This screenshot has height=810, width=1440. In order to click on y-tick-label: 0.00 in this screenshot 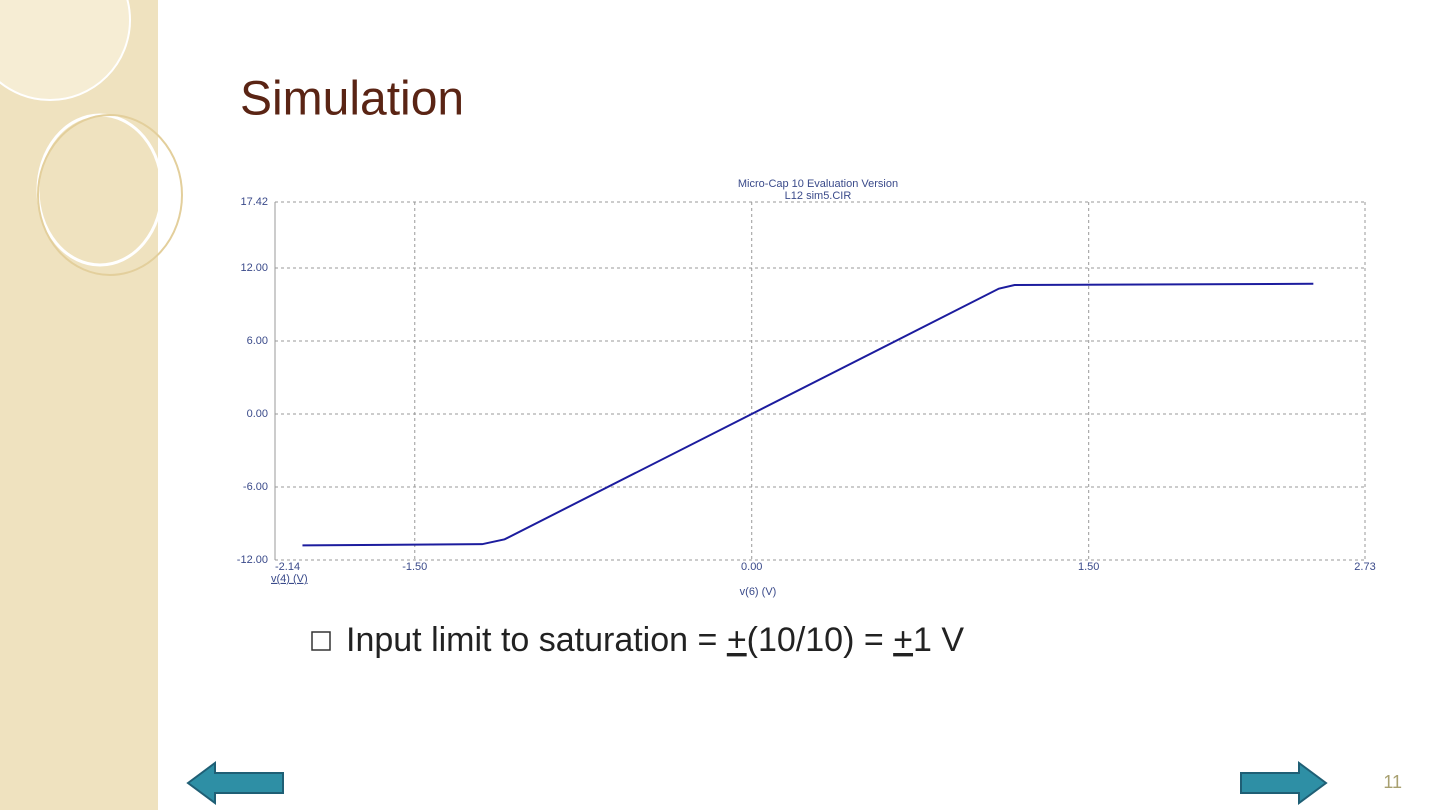, I will do `click(257, 414)`.